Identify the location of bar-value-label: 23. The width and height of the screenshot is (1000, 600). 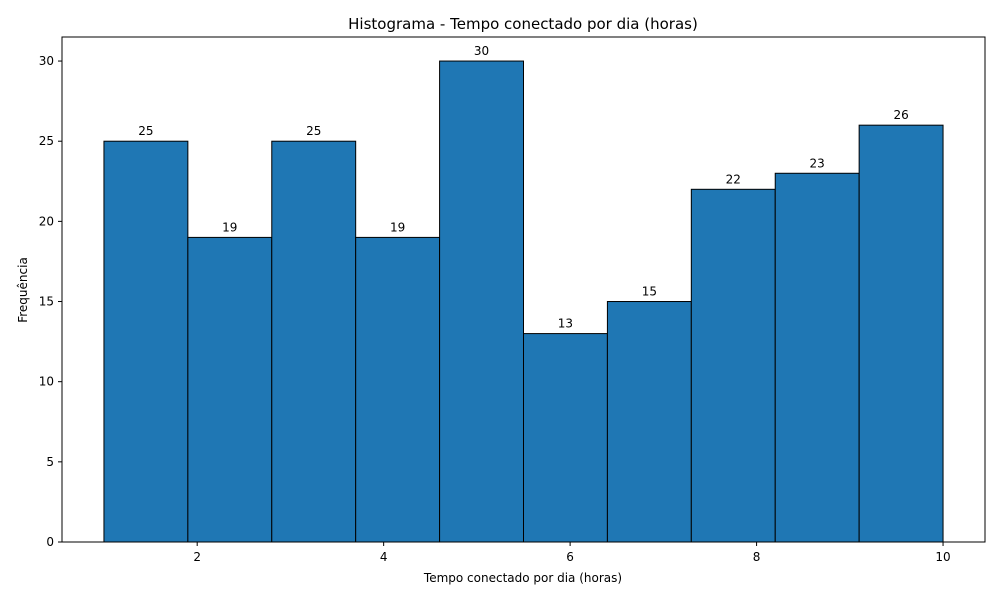
(817, 163).